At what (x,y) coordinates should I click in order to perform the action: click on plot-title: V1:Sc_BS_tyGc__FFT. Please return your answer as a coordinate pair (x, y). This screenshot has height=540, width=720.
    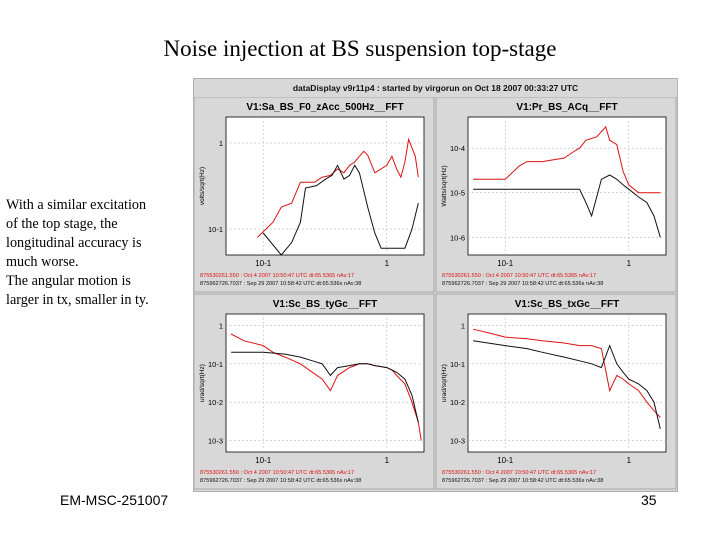
    Looking at the image, I should click on (325, 304).